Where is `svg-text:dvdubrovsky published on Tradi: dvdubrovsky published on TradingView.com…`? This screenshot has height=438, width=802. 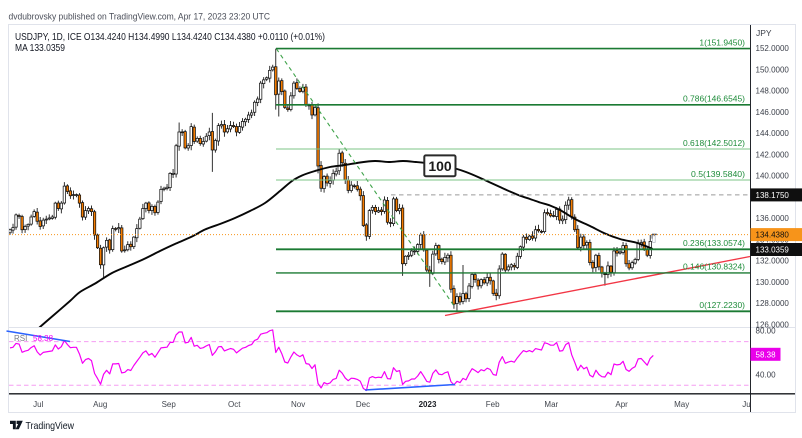
svg-text:dvdubrovsky published on Tradi: dvdubrovsky published on TradingView.com… is located at coordinates (140, 17).